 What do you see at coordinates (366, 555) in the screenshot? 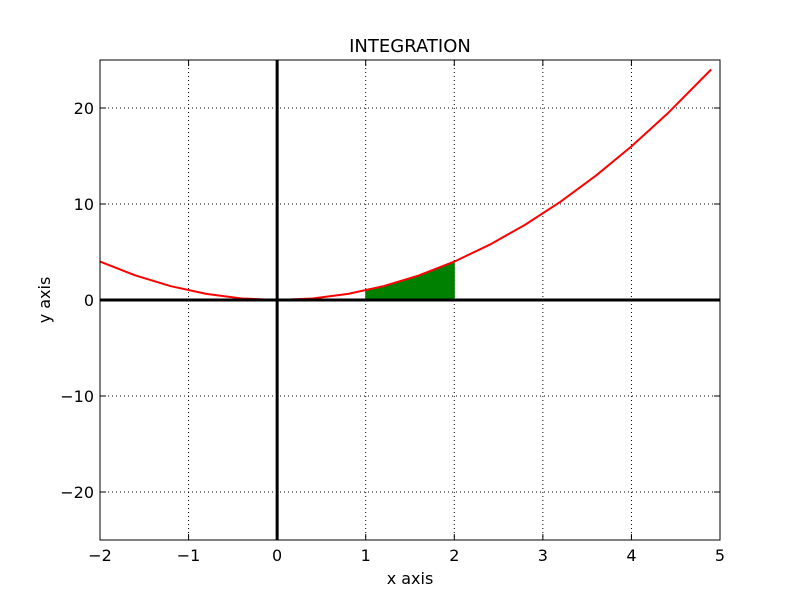
I see `x-tick-label: 1` at bounding box center [366, 555].